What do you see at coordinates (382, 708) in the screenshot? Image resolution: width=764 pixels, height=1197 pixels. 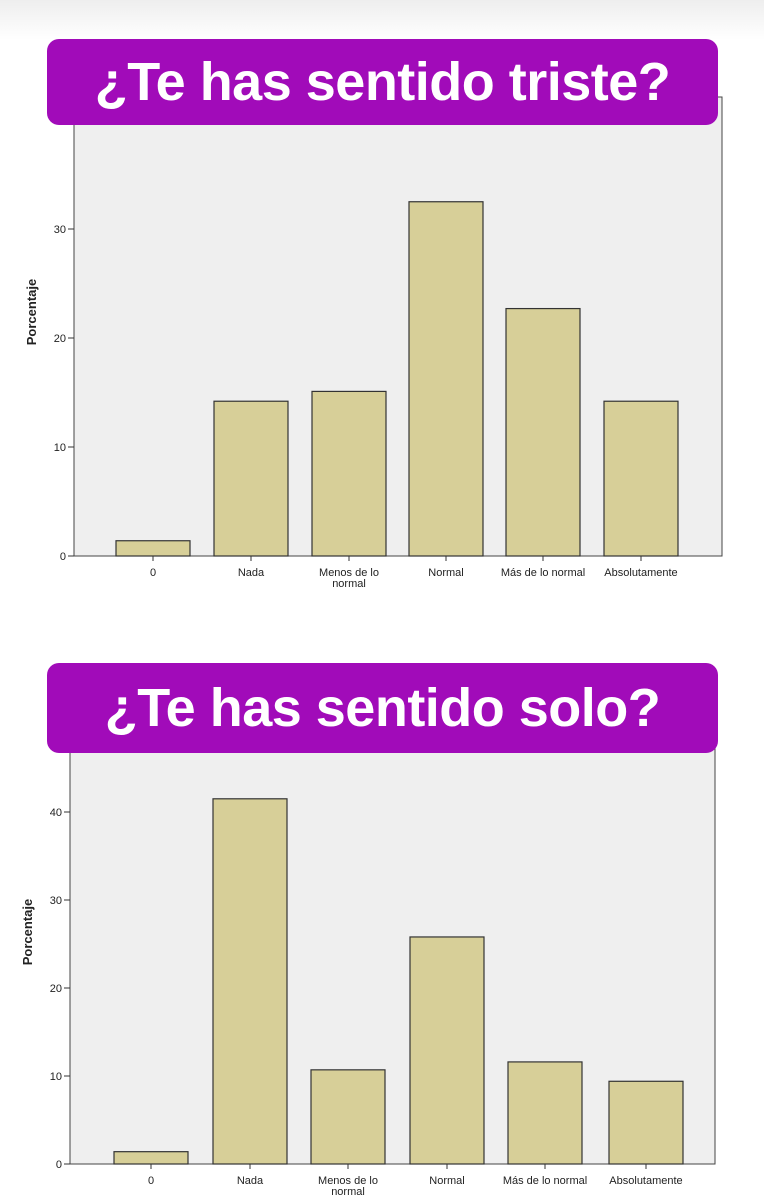 I see `chart-title-banner: ¿Te has sentido solo?` at bounding box center [382, 708].